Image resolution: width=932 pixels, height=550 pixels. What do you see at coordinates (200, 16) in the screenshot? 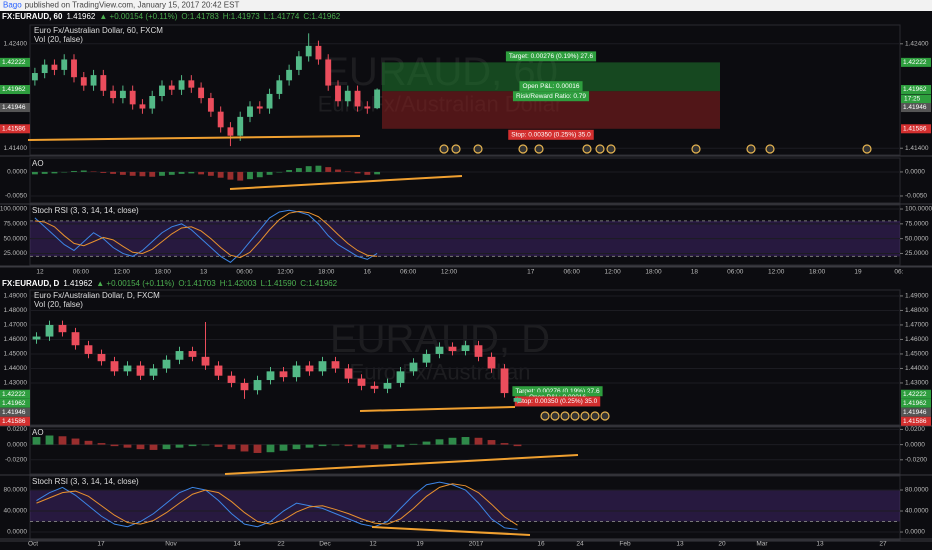
I see `symbol-info: O:1.41783` at bounding box center [200, 16].